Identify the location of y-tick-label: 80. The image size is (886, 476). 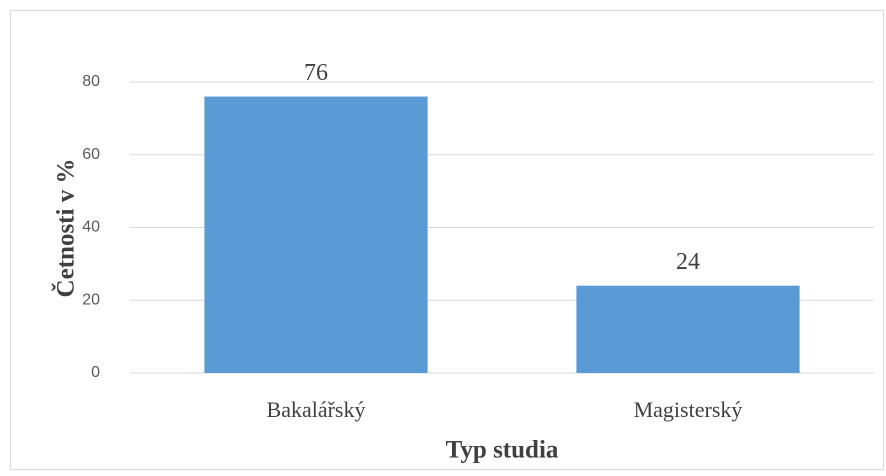
(91, 81).